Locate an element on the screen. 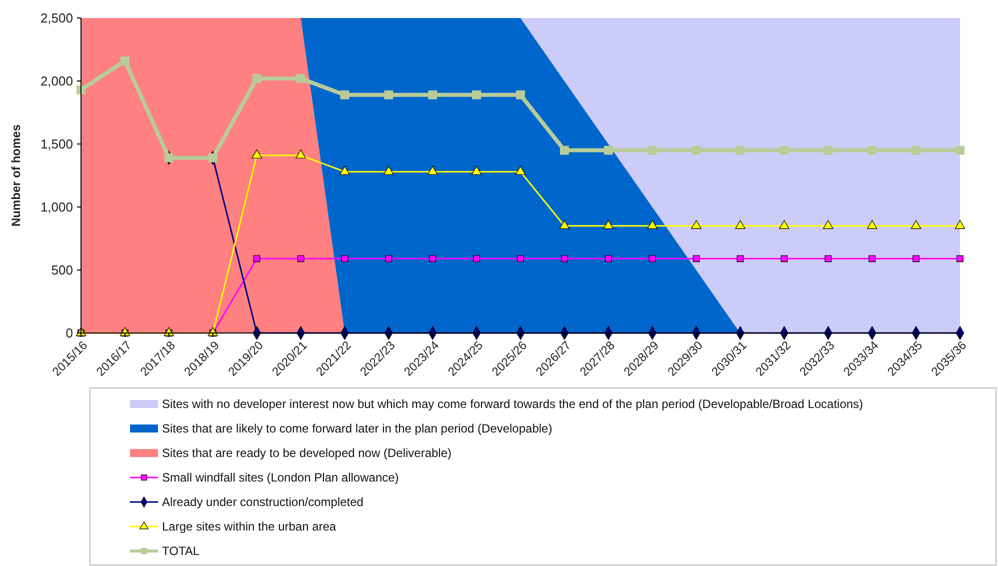  legend-label: Sites that are ready to be developed now (Deliverable) is located at coordinates (307, 453).